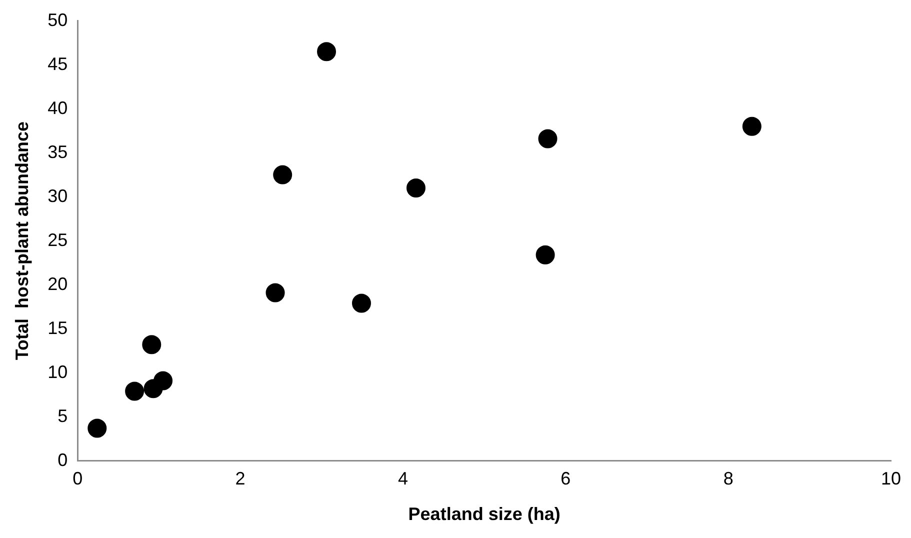 Image resolution: width=911 pixels, height=538 pixels. What do you see at coordinates (58, 240) in the screenshot?
I see `y-tick-label: 25` at bounding box center [58, 240].